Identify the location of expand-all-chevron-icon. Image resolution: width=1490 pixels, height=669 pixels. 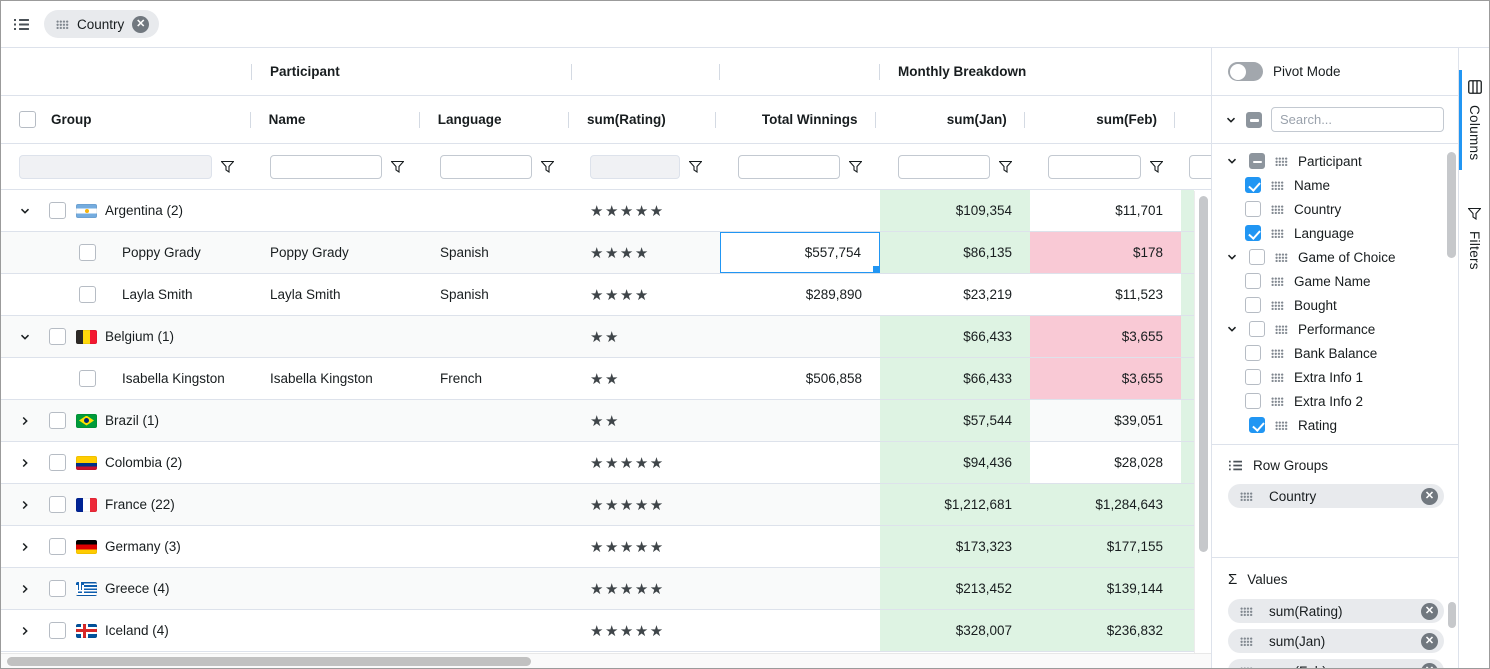
(1231, 120).